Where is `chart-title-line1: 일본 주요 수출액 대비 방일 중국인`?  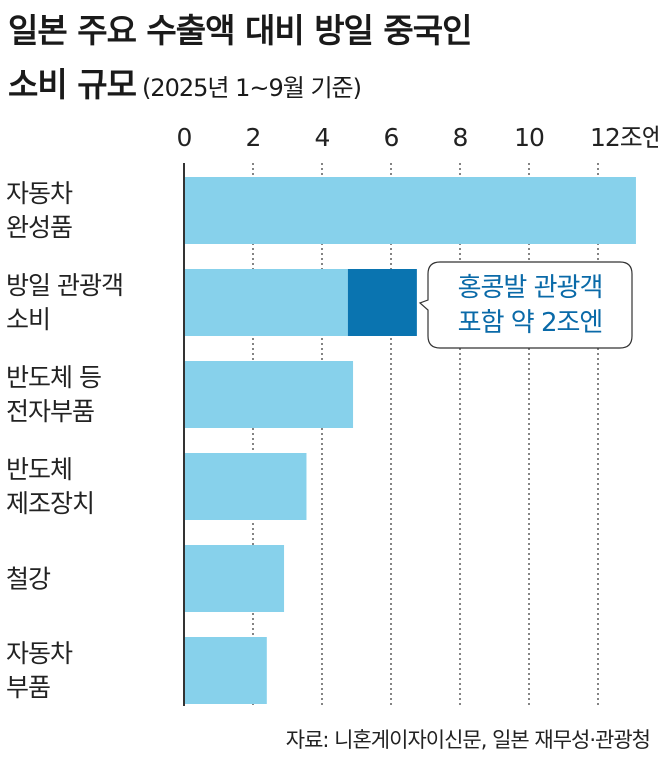 chart-title-line1: 일본 주요 수출액 대비 방일 중국인 is located at coordinates (240, 30).